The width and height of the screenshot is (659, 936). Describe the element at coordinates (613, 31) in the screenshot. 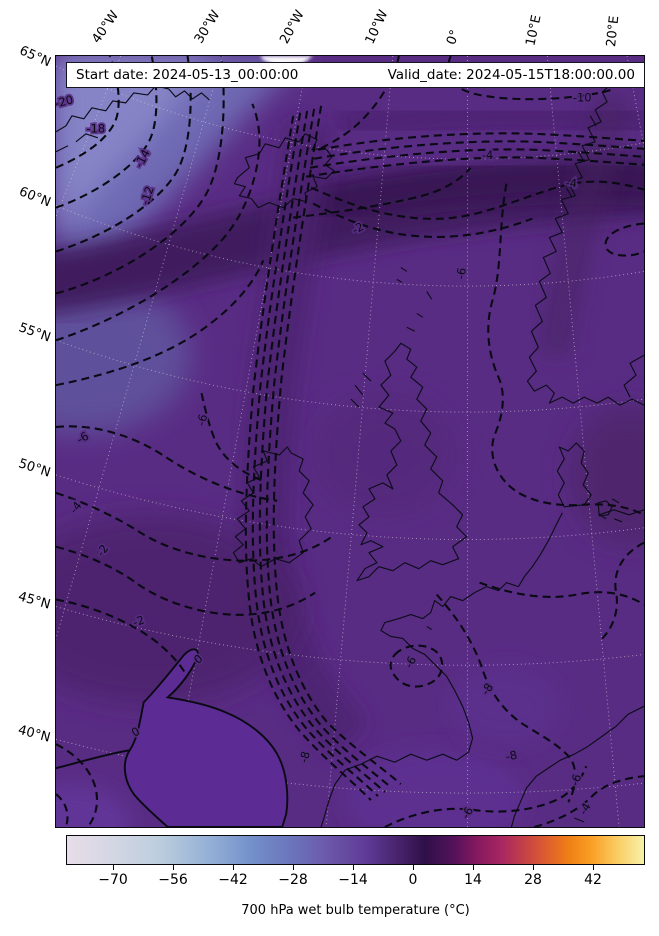

I see `lon-label-20e: 20°E` at that location.